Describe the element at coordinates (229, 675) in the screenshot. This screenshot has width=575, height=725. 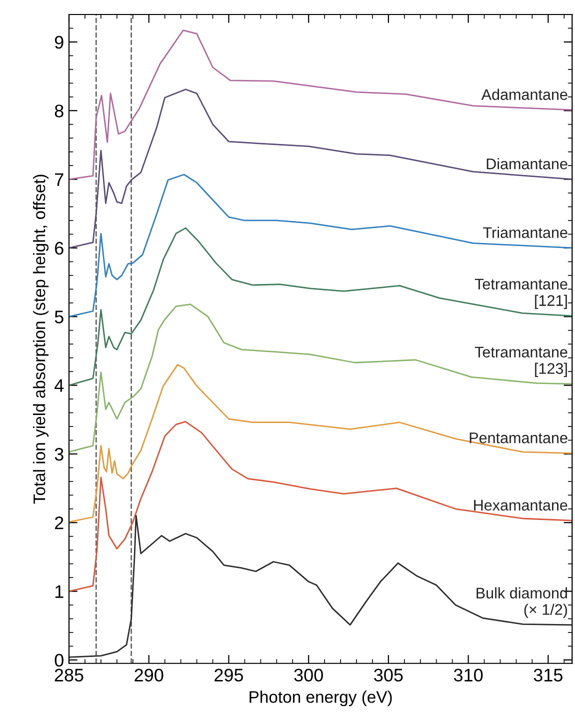
I see `x-tick-label: 295` at that location.